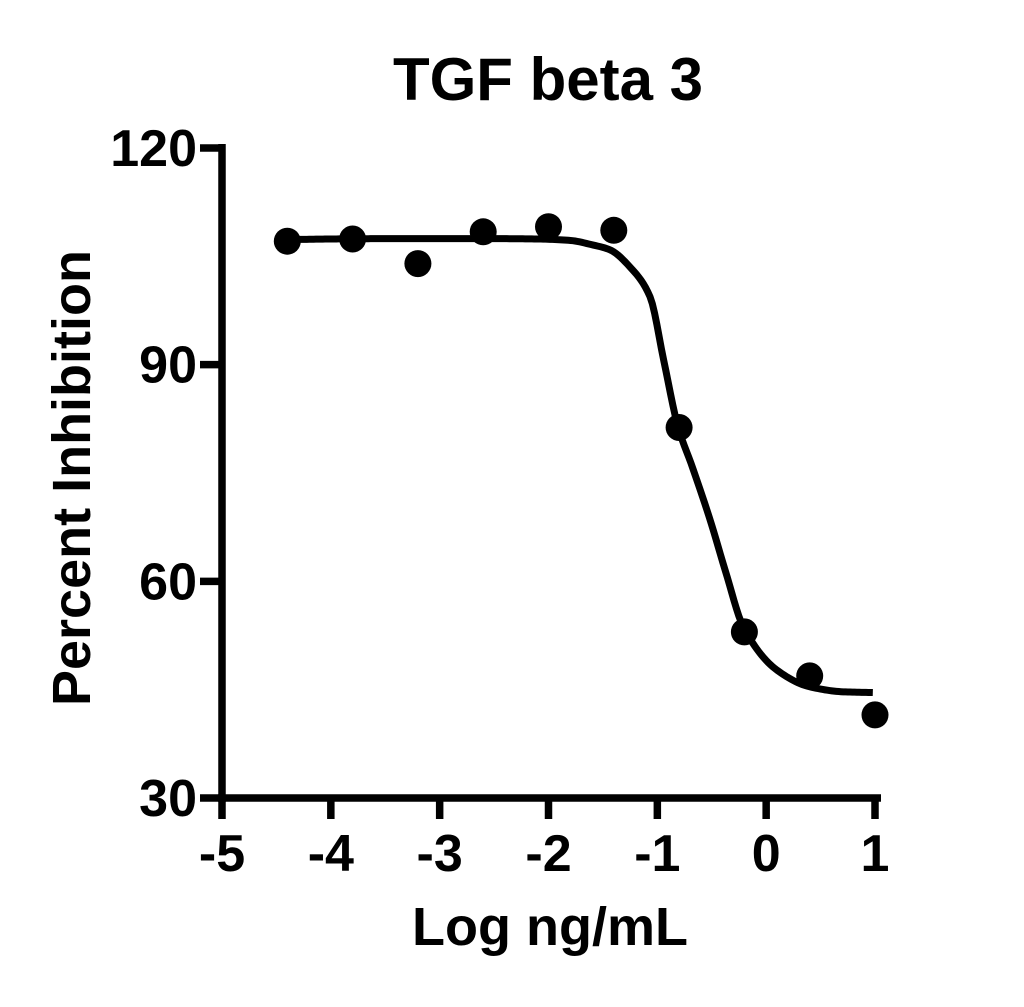 Image resolution: width=1024 pixels, height=1007 pixels. What do you see at coordinates (440, 854) in the screenshot?
I see `x-tick-label: -3` at bounding box center [440, 854].